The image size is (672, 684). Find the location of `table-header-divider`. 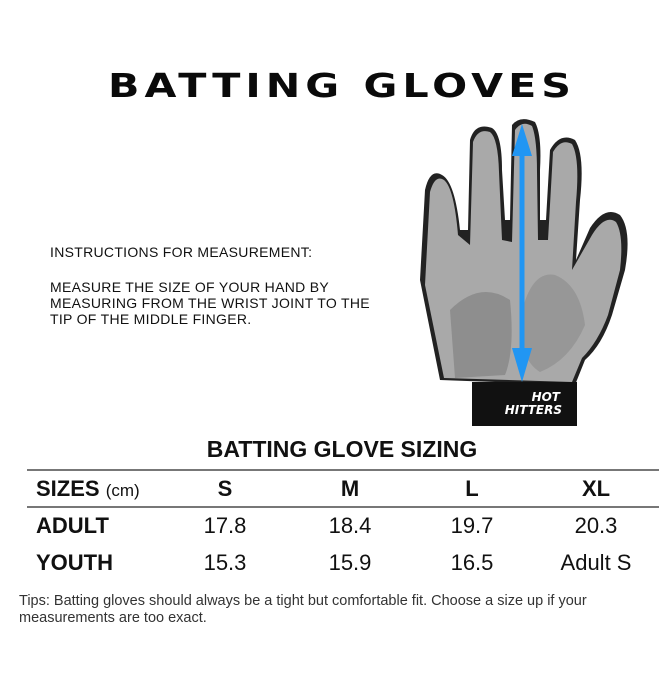

table-header-divider is located at coordinates (343, 507).